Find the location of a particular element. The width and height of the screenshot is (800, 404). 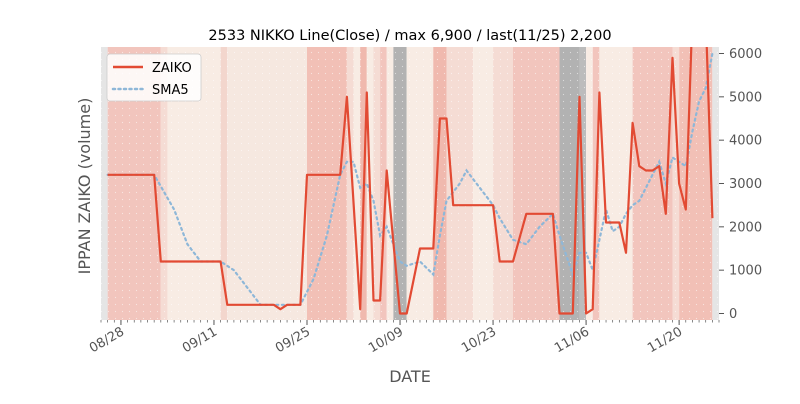

y-axis-label: IPPAN ZAIKO (volume) is located at coordinates (84, 186).